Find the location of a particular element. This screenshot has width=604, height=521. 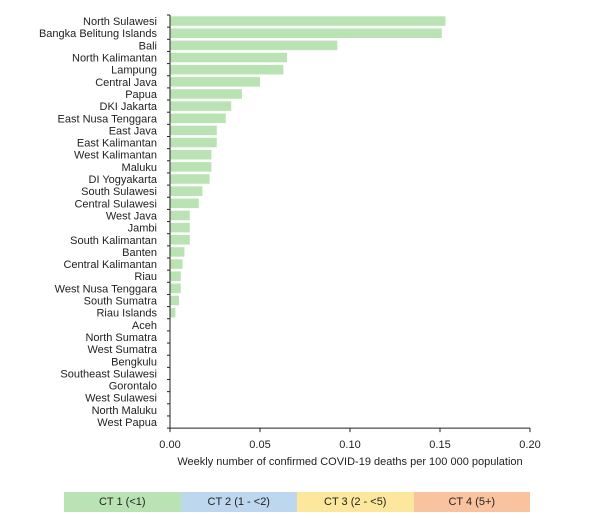

category-label: West Sumatra is located at coordinates (123, 350).